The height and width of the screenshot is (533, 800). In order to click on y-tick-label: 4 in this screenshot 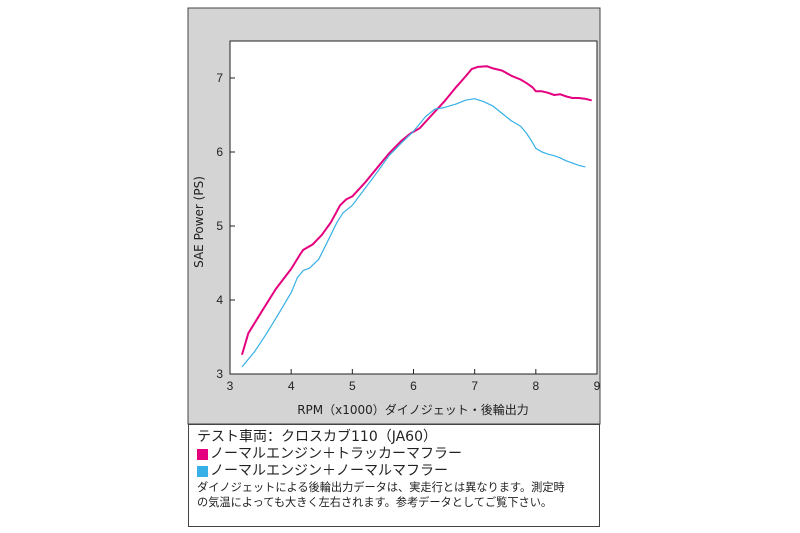, I will do `click(219, 300)`.